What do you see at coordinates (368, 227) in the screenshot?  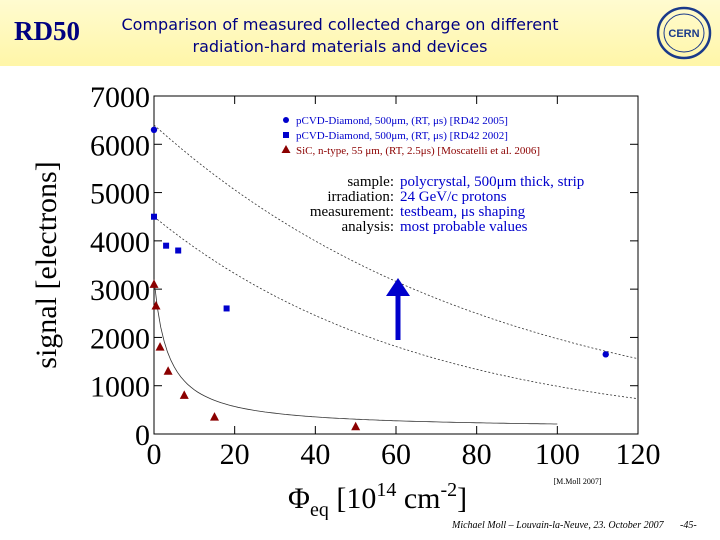 I see `info-label: analysis:` at bounding box center [368, 227].